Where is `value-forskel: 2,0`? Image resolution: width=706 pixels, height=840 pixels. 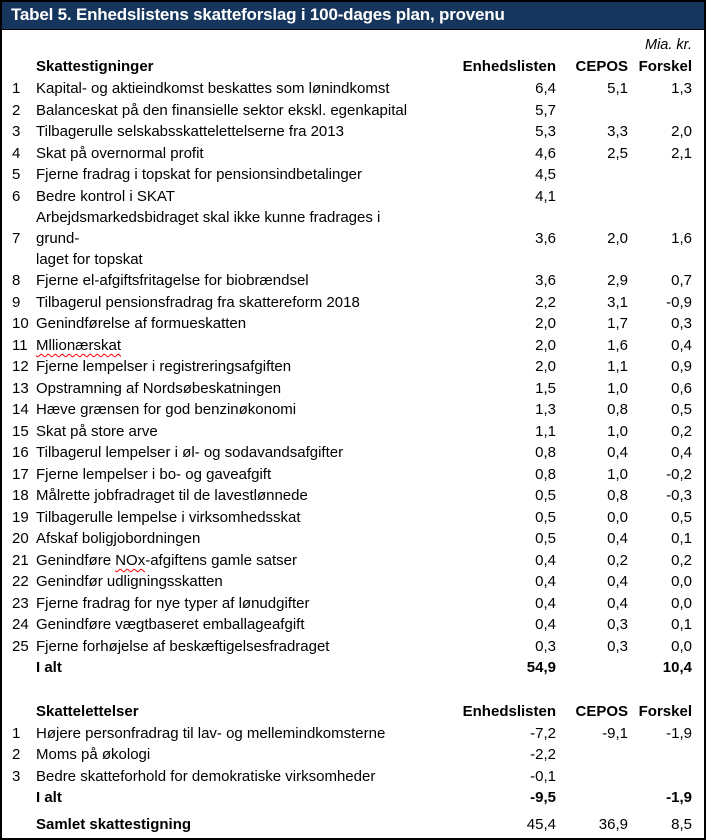
value-forskel: 2,0 is located at coordinates (681, 132).